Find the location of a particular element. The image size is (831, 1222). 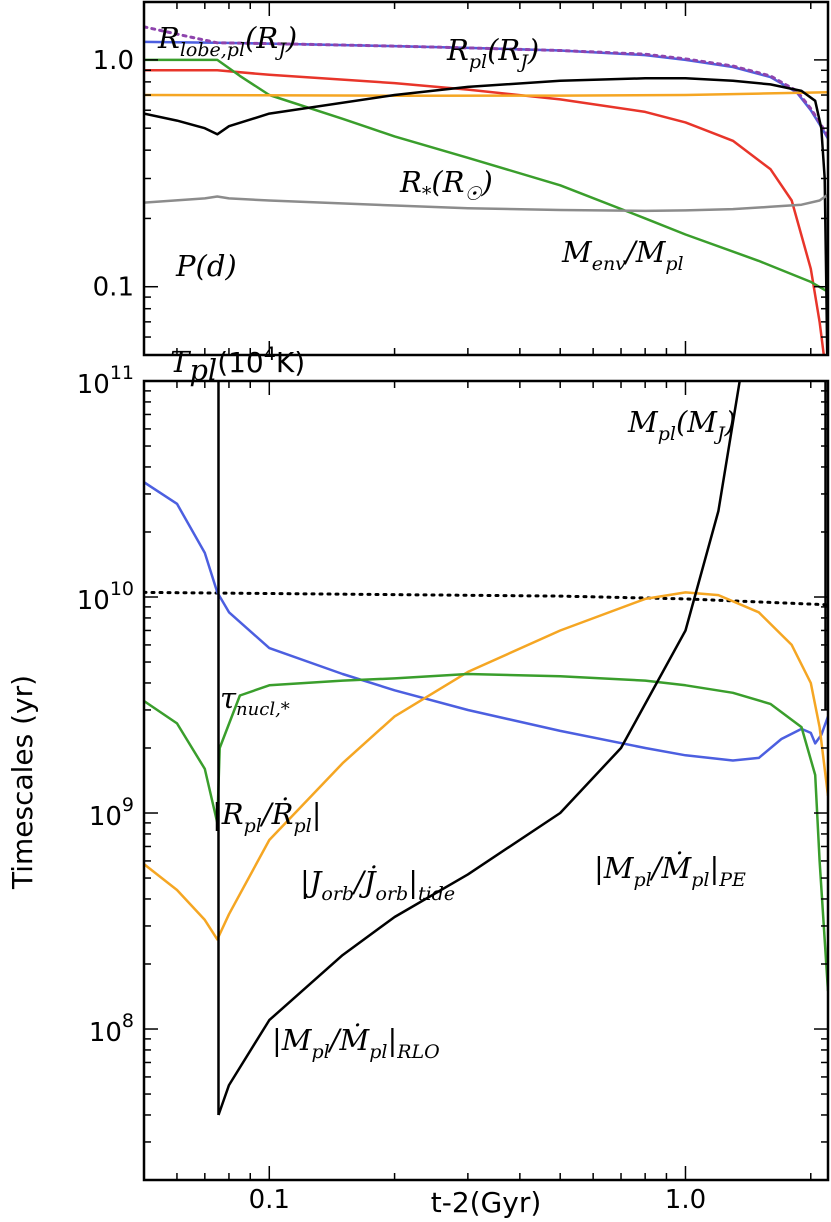

label-m-pl: Mpl(MJ) is located at coordinates (681, 425).